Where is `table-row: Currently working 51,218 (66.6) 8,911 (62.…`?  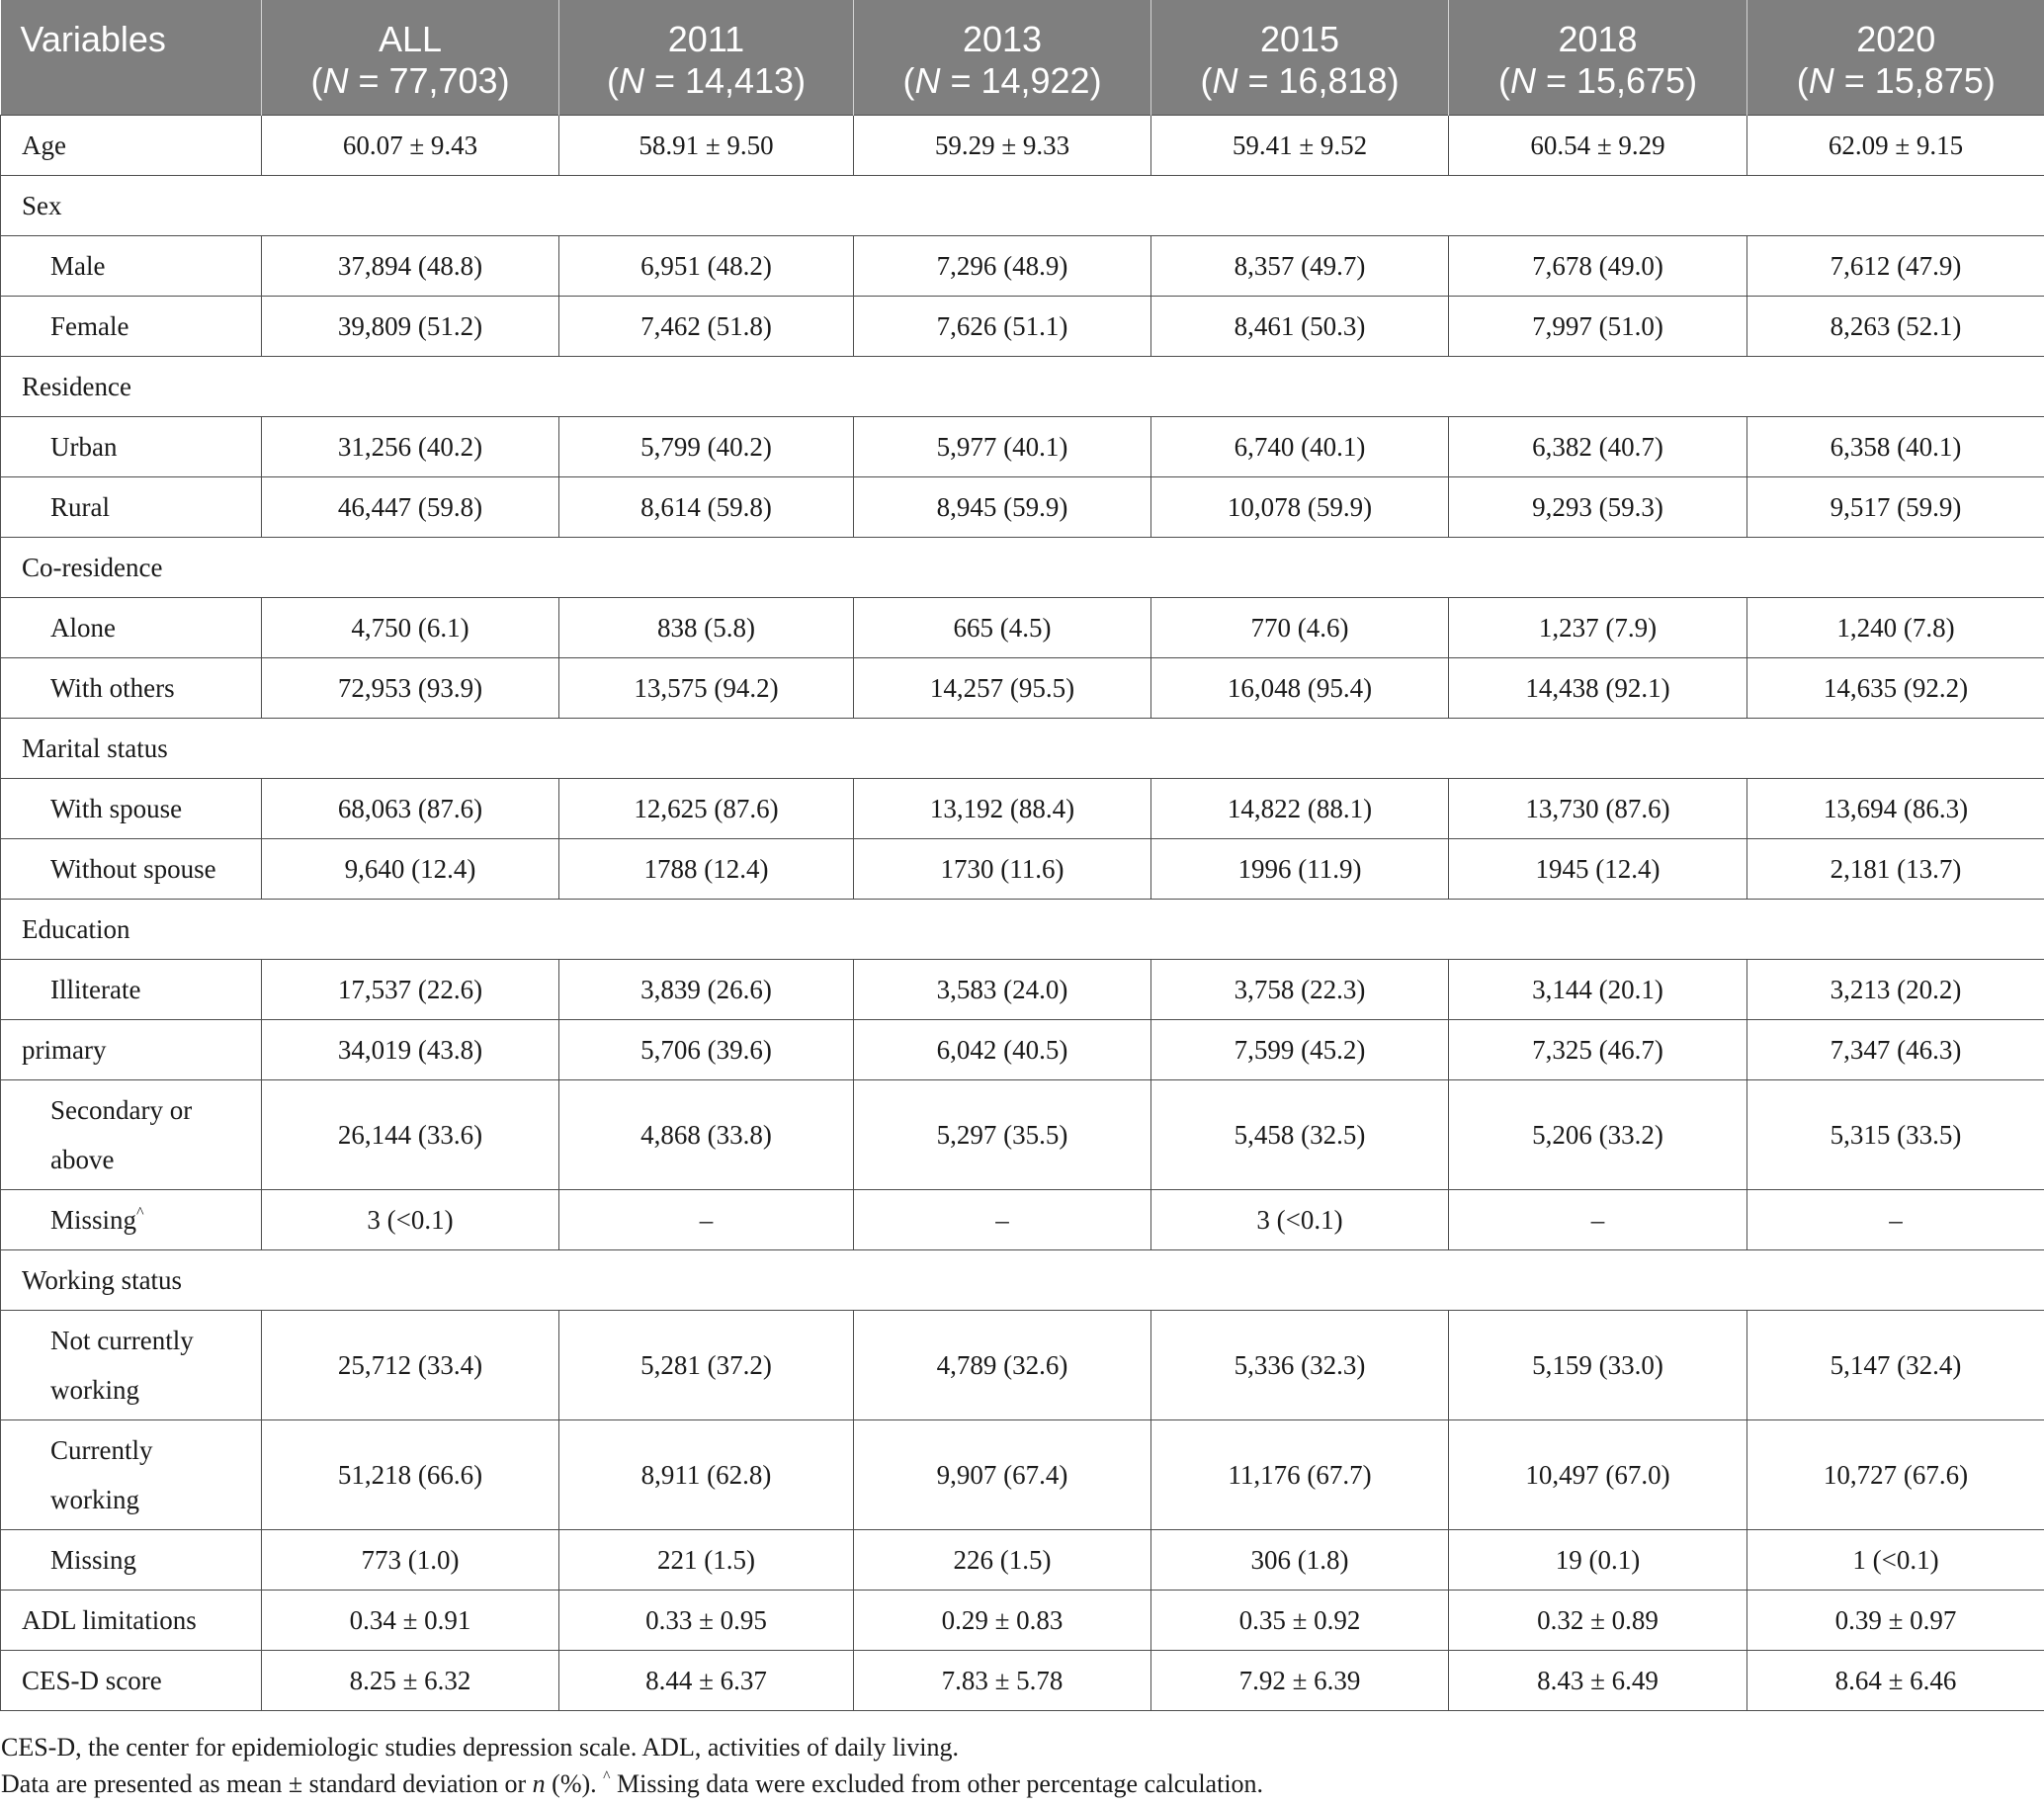 table-row: Currently working 51,218 (66.6) 8,911 (62.… is located at coordinates (1022, 1475).